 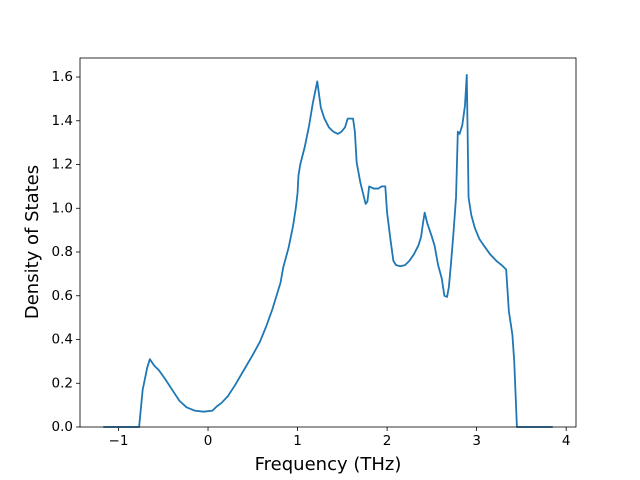 I want to click on y-tick-label: 0.4, so click(x=62, y=340).